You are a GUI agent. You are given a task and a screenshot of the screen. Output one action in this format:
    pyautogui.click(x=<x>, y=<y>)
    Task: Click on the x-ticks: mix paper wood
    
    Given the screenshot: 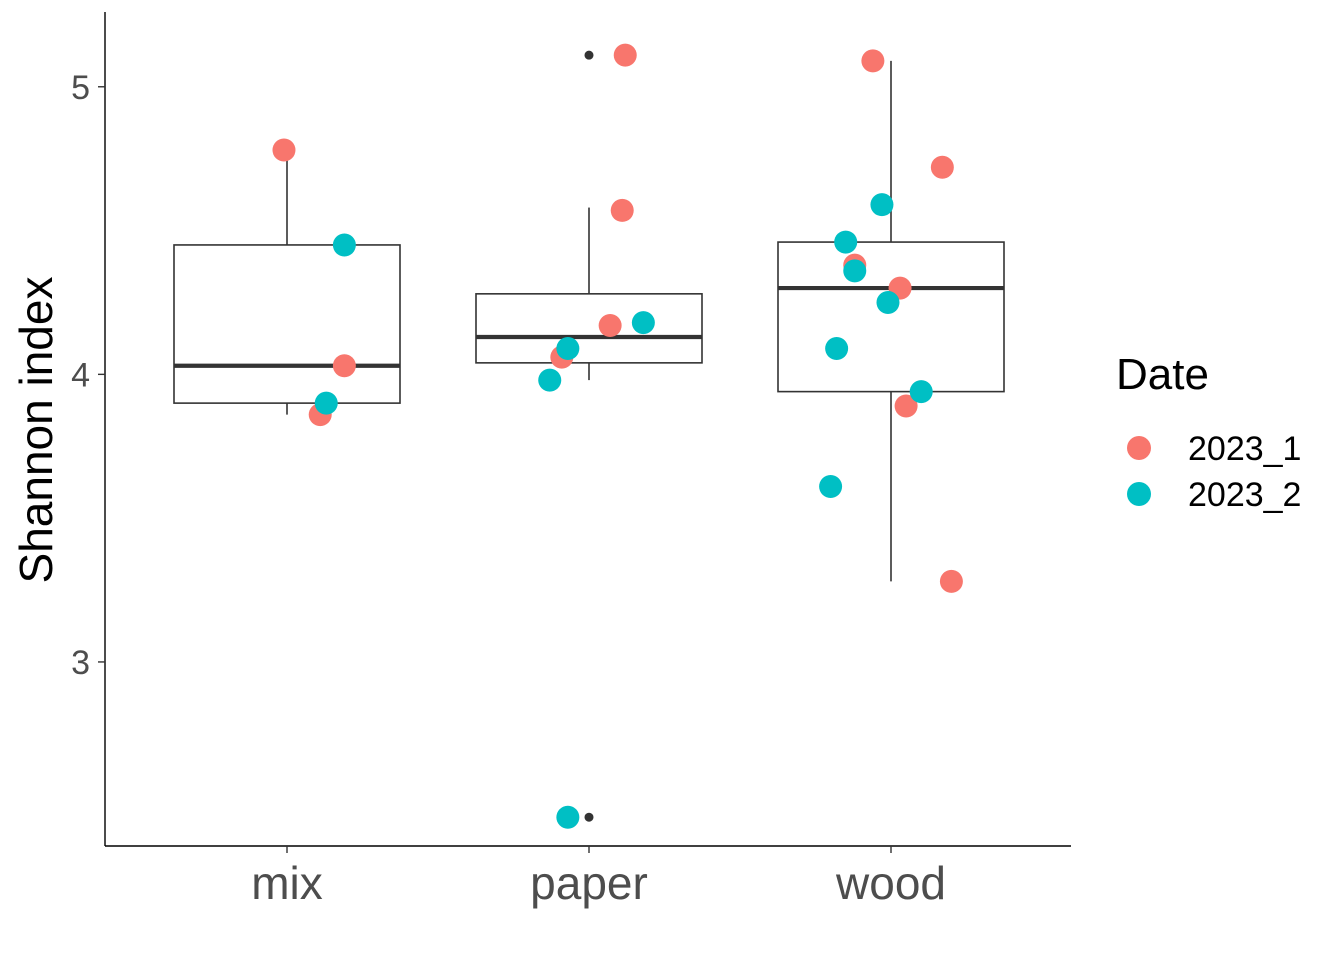 What is the action you would take?
    pyautogui.click(x=598, y=877)
    